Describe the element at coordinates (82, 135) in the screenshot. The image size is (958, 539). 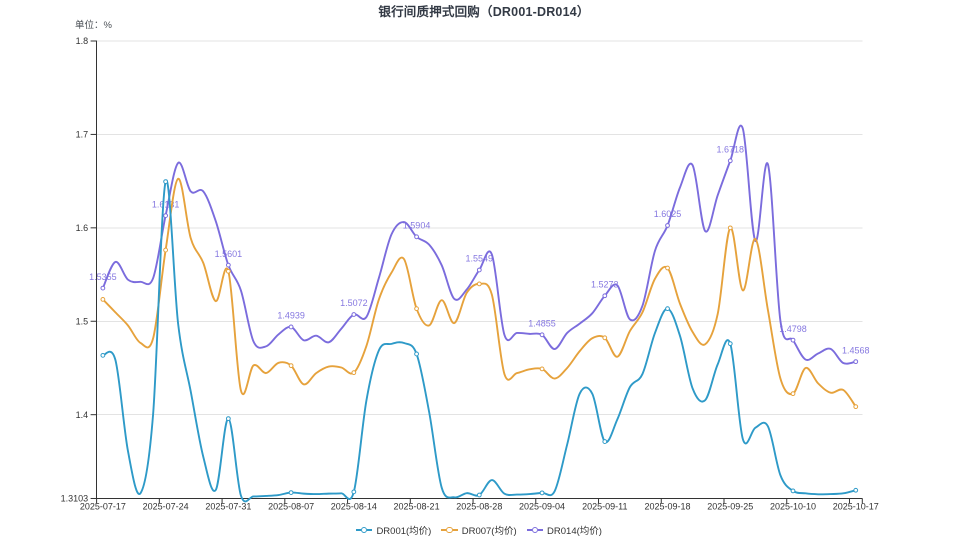
I see `svg-text: 1.7` at that location.